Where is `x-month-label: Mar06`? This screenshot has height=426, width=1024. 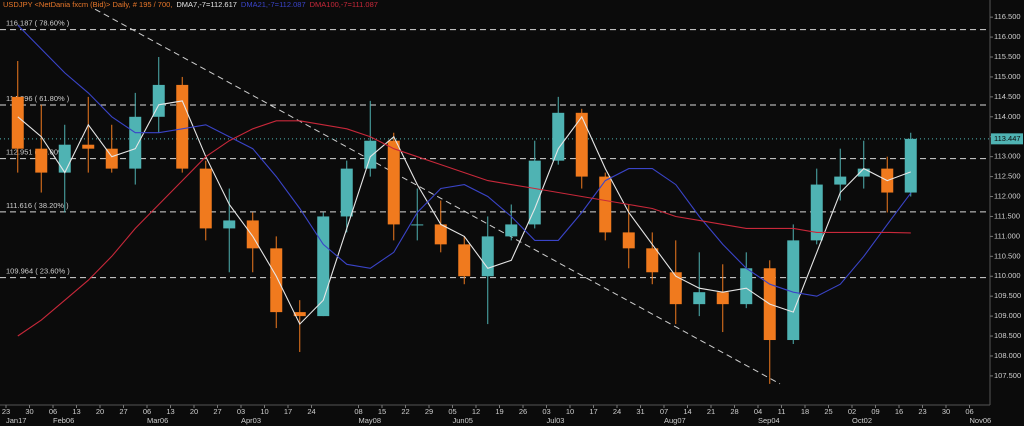
x-month-label: Mar06 is located at coordinates (157, 420).